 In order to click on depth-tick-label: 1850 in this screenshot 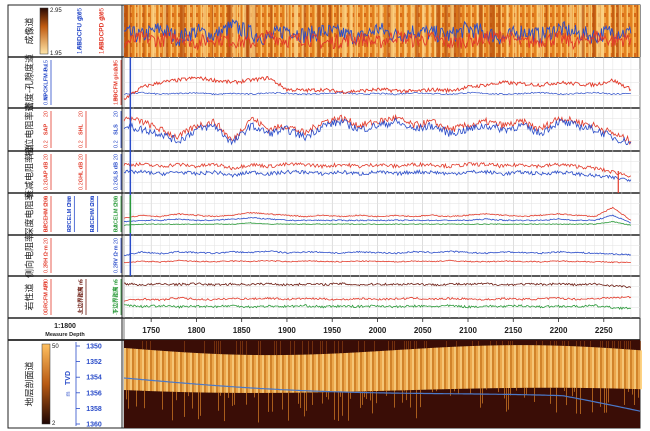, I will do `click(242, 330)`.